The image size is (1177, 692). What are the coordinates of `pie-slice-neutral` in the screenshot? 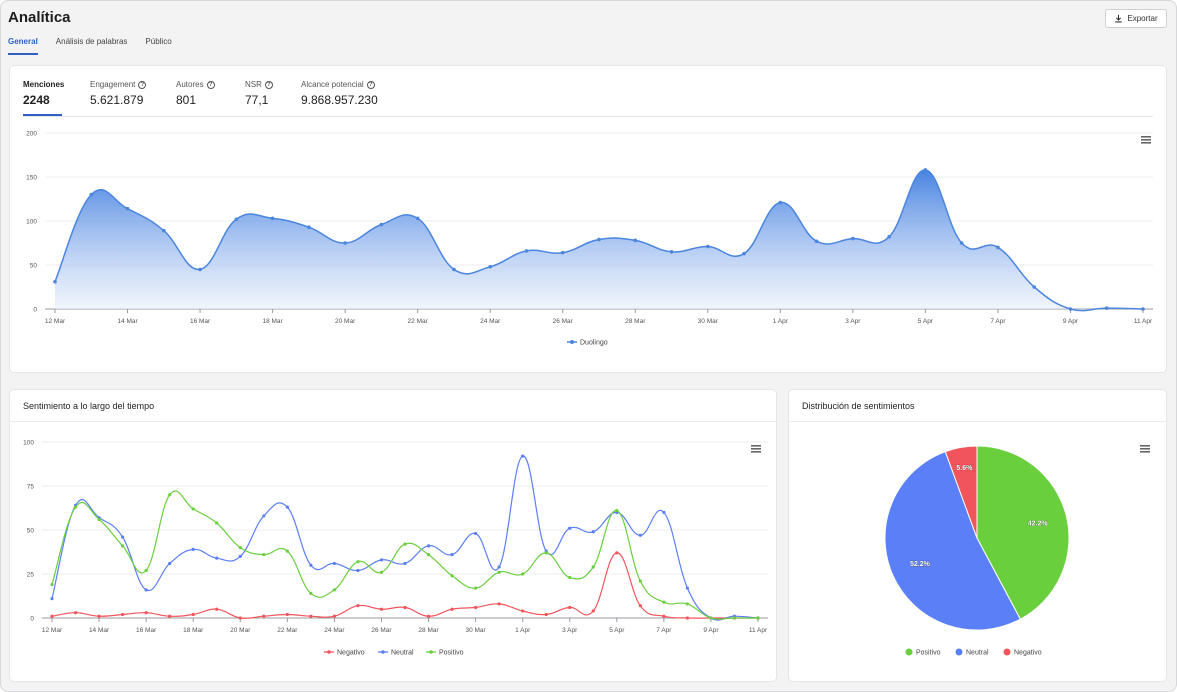 It's located at (952, 540).